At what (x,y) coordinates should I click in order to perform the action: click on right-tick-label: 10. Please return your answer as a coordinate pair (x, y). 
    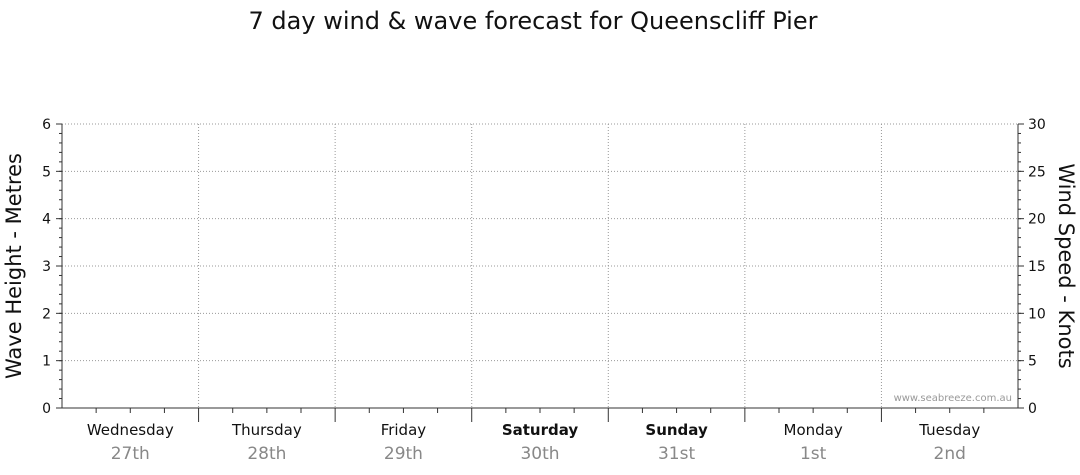
    Looking at the image, I should click on (1037, 314).